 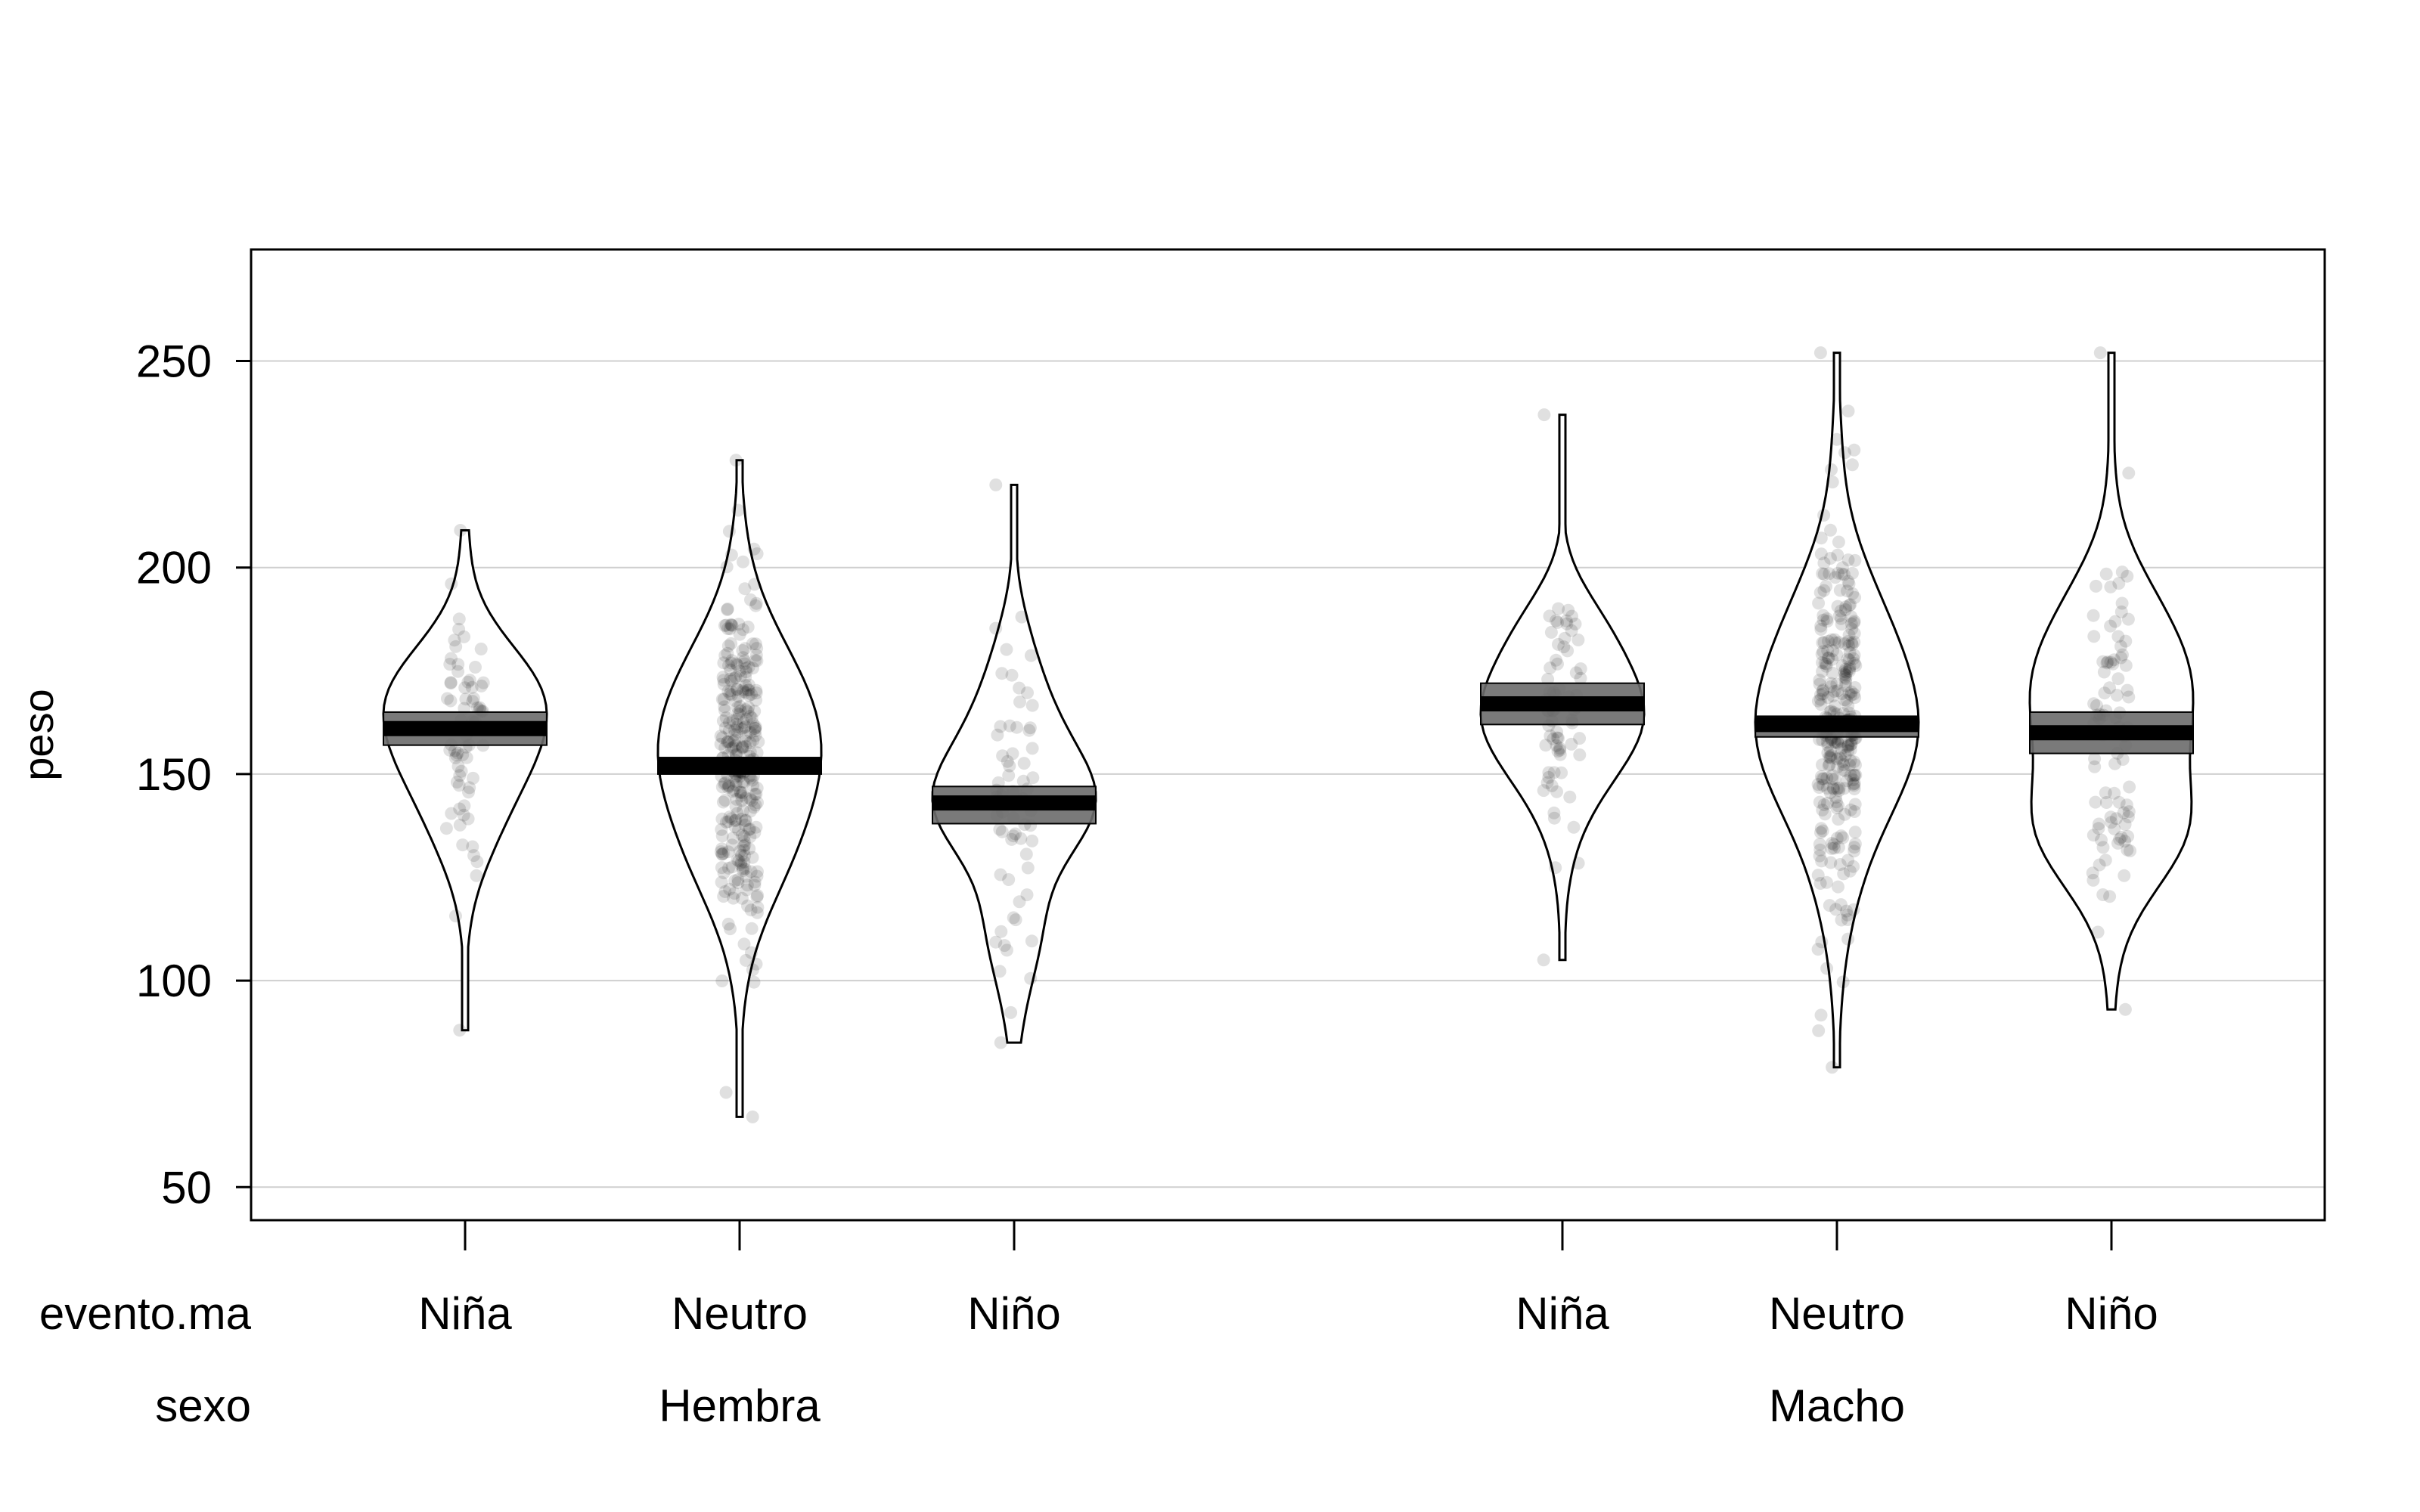 I want to click on category-label: Neutro, so click(x=740, y=1313).